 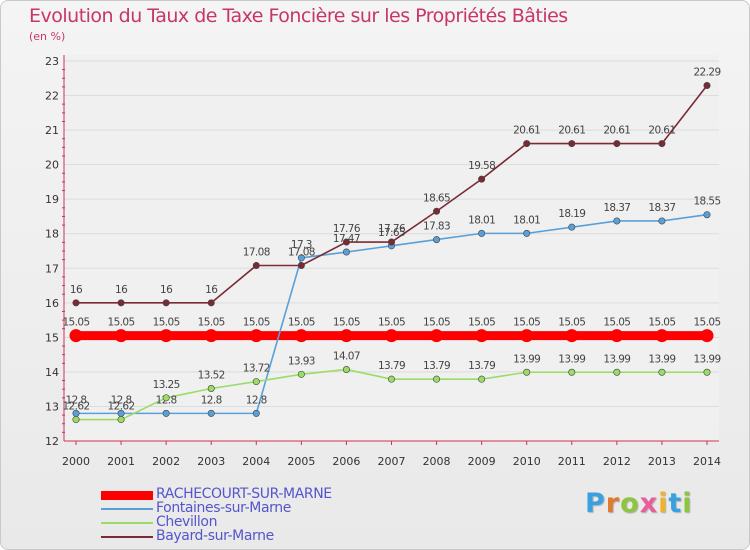 I want to click on data-label: 18.55, so click(x=706, y=202).